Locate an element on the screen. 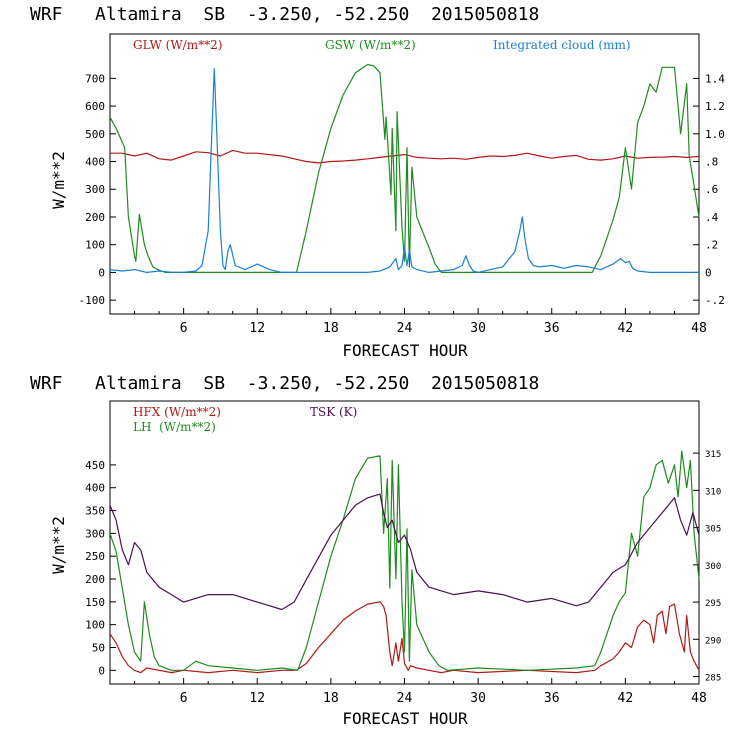  top-series-glw-line is located at coordinates (405, 156).